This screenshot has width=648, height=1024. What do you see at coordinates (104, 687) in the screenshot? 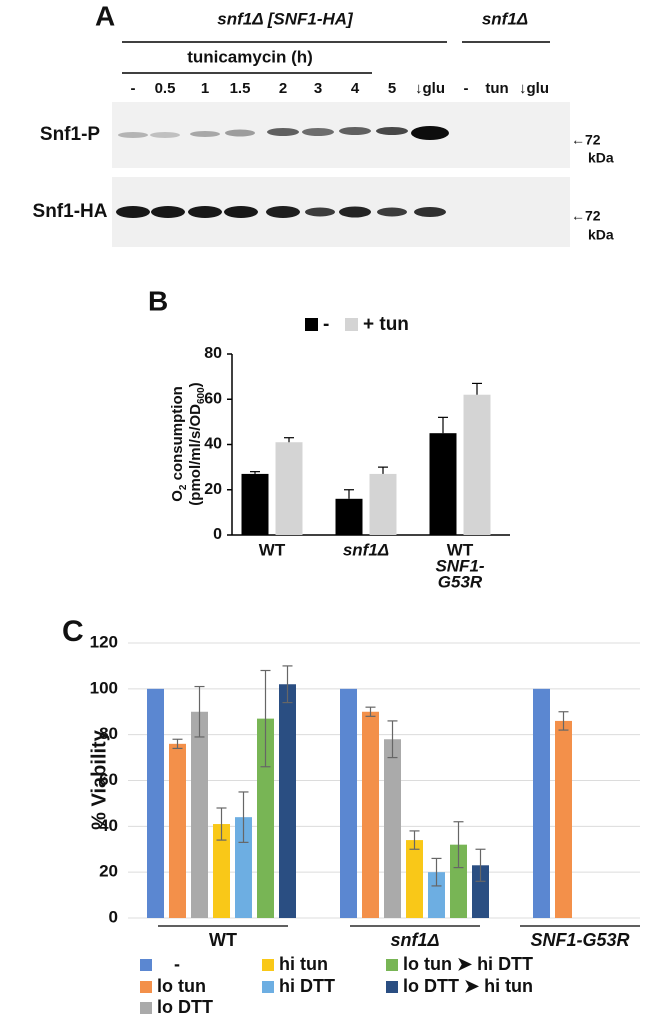
I see `y-tick-label: 100` at bounding box center [104, 687].